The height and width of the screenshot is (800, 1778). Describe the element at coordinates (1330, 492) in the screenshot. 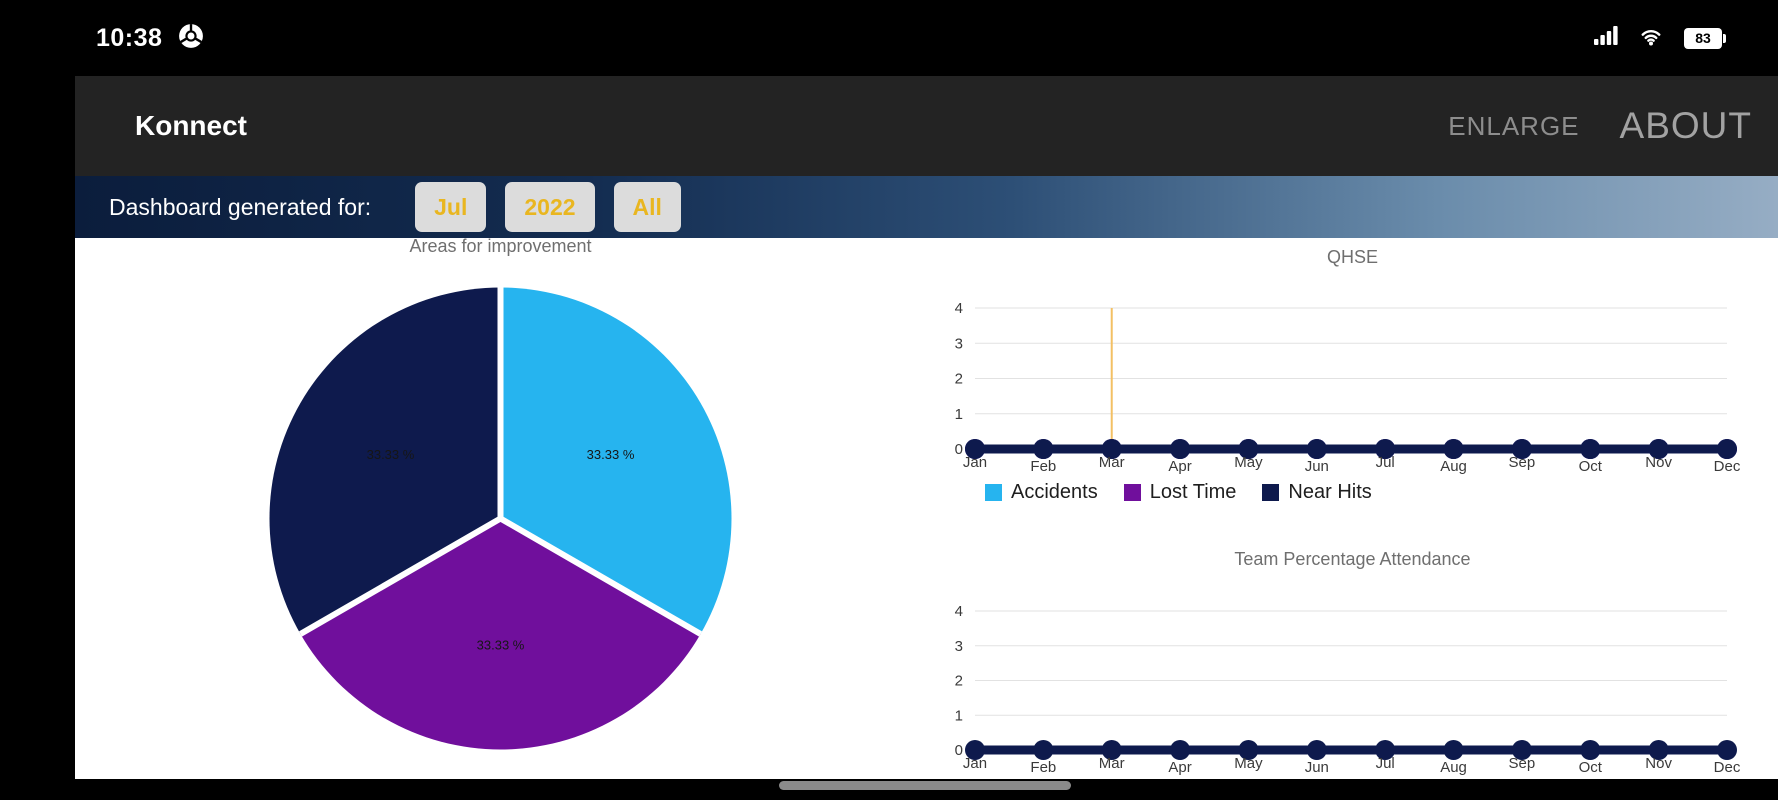

I see `legend-label: Near Hits` at that location.